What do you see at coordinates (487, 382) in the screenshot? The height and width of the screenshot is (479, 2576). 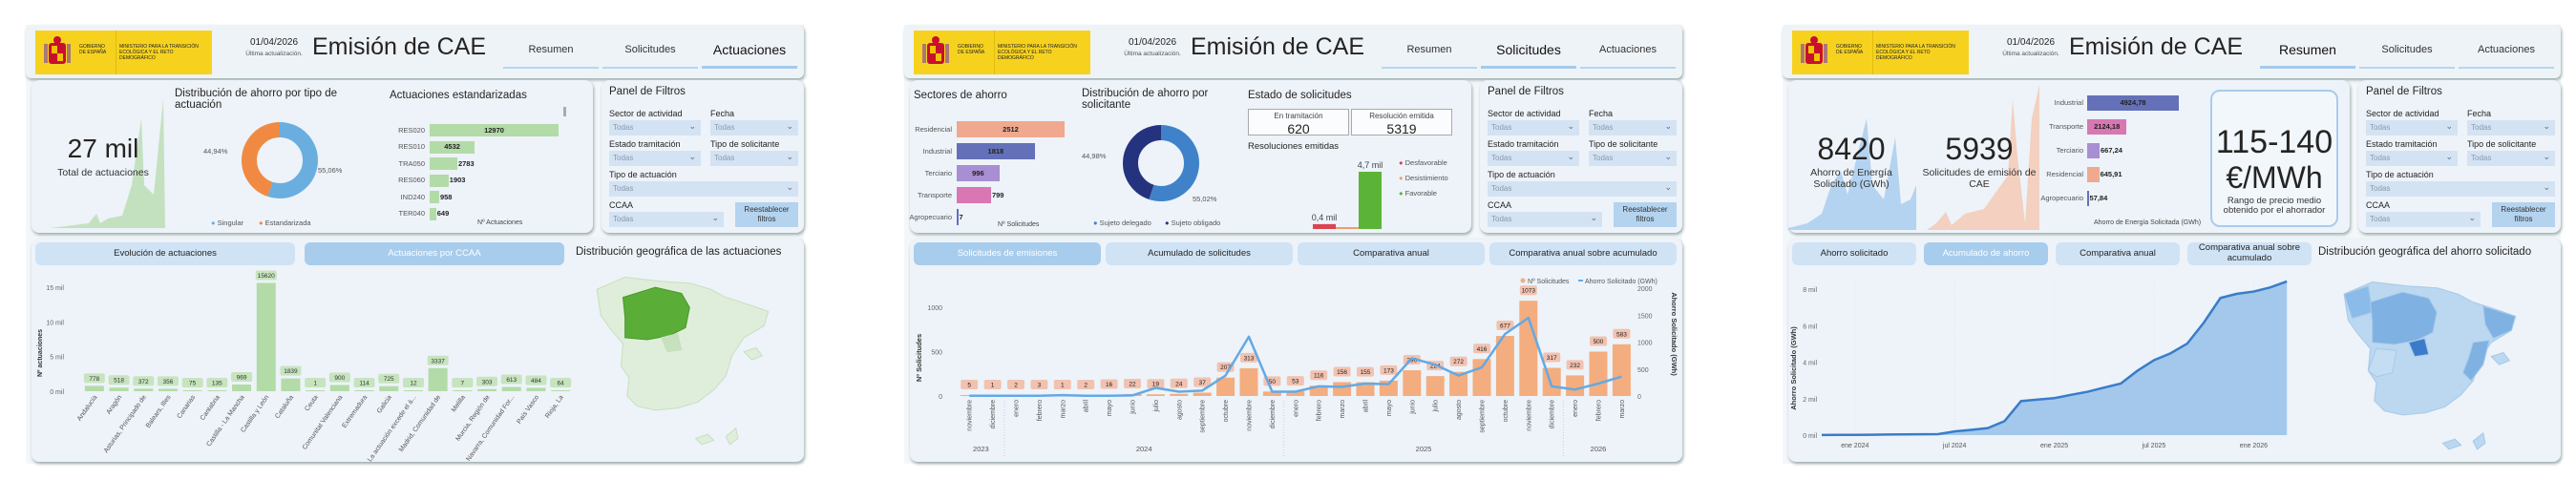 I see `bar-value-label: 303` at bounding box center [487, 382].